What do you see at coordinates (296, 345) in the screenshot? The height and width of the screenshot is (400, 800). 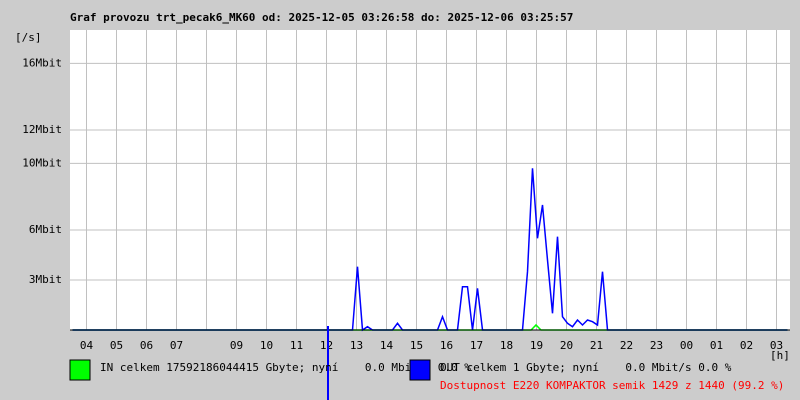 I see `x-tick-label: 11` at bounding box center [296, 345].